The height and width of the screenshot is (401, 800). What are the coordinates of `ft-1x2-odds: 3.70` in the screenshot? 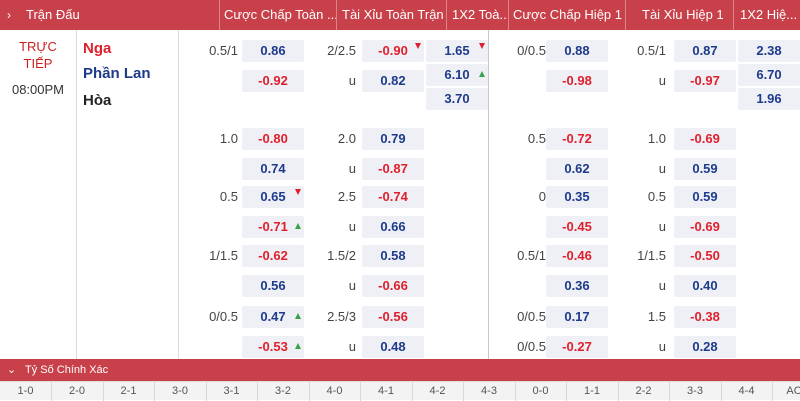 It's located at (457, 99).